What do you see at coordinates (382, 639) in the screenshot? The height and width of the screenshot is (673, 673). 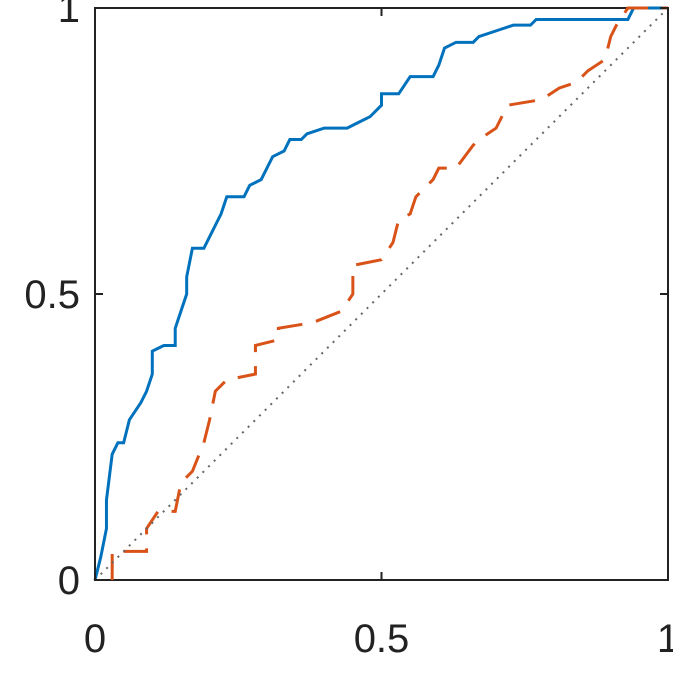 I see `x-tick-label: 0.5` at bounding box center [382, 639].